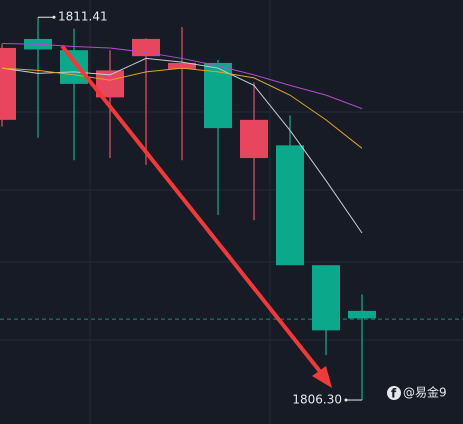  I want to click on watermark: f @易金9, so click(417, 393).